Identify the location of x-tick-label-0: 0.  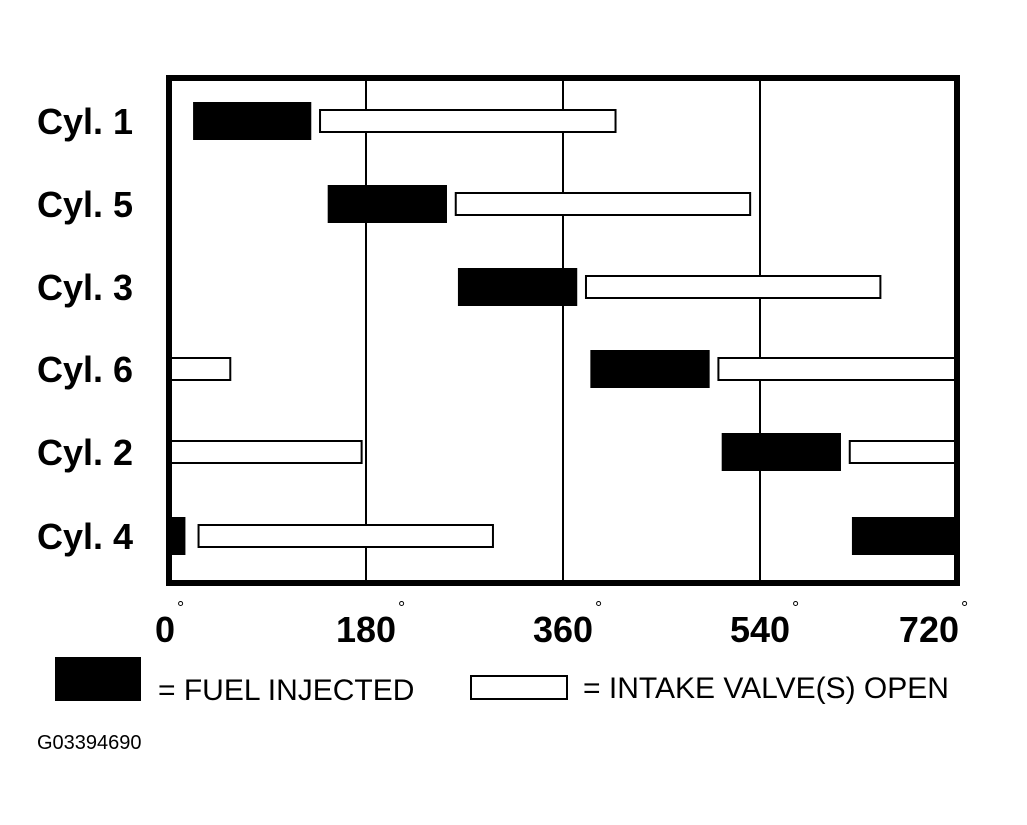
(165, 629).